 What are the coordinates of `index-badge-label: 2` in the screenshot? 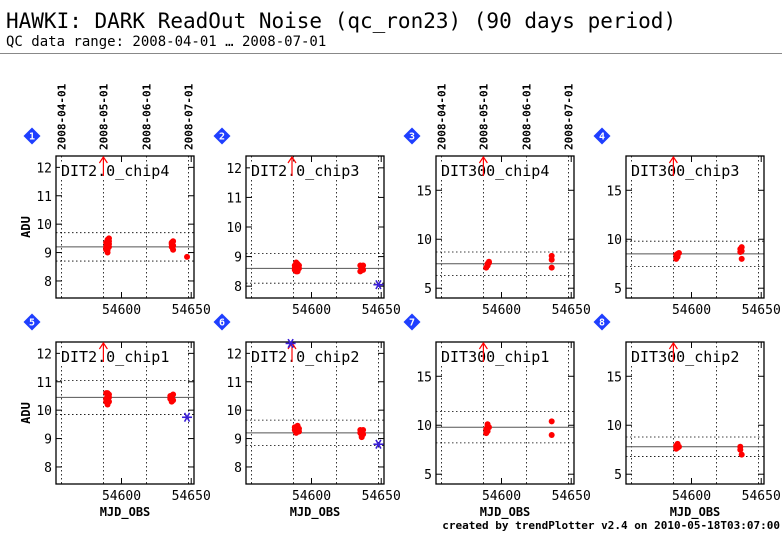 It's located at (222, 137).